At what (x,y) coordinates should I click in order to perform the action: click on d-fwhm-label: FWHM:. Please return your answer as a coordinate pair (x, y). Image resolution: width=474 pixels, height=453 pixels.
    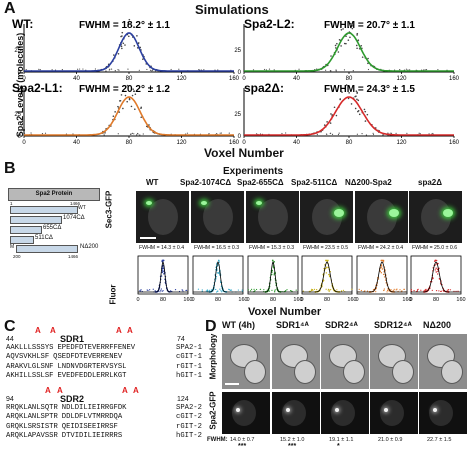
    Looking at the image, I should click on (217, 440).